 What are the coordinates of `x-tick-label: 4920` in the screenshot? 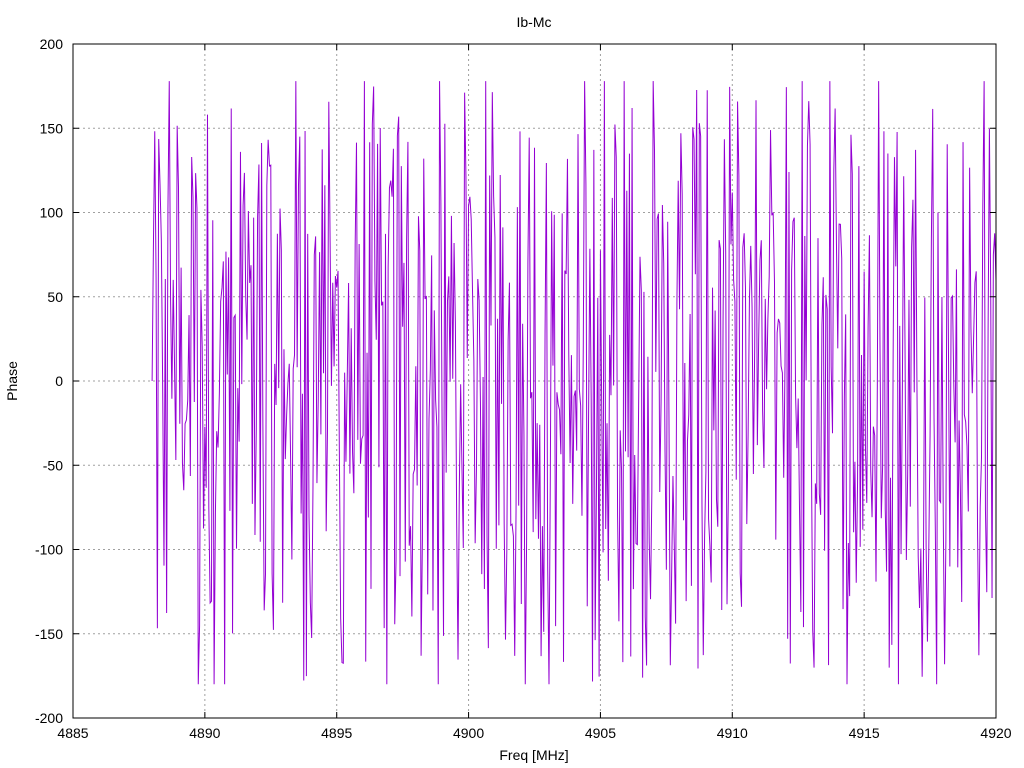 It's located at (995, 733).